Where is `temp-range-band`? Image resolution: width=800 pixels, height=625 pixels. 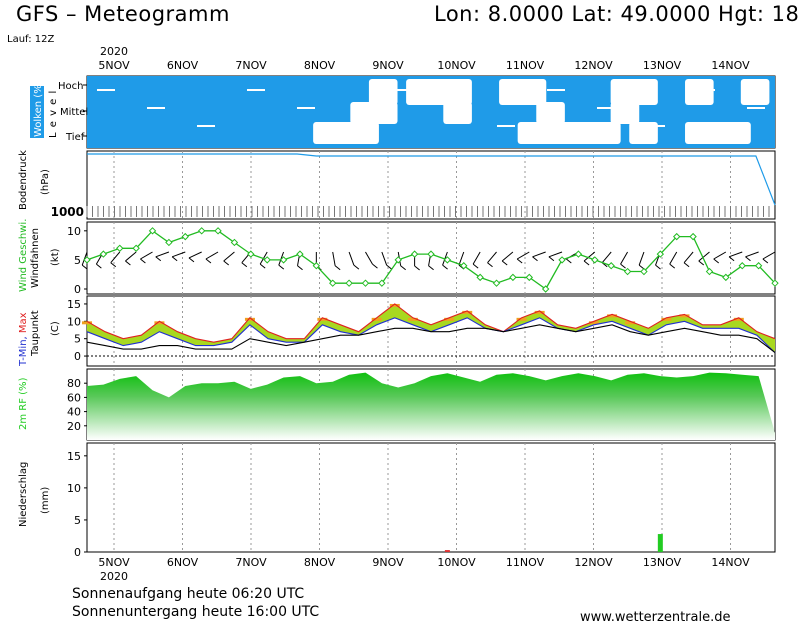
temp-range-band is located at coordinates (431, 328).